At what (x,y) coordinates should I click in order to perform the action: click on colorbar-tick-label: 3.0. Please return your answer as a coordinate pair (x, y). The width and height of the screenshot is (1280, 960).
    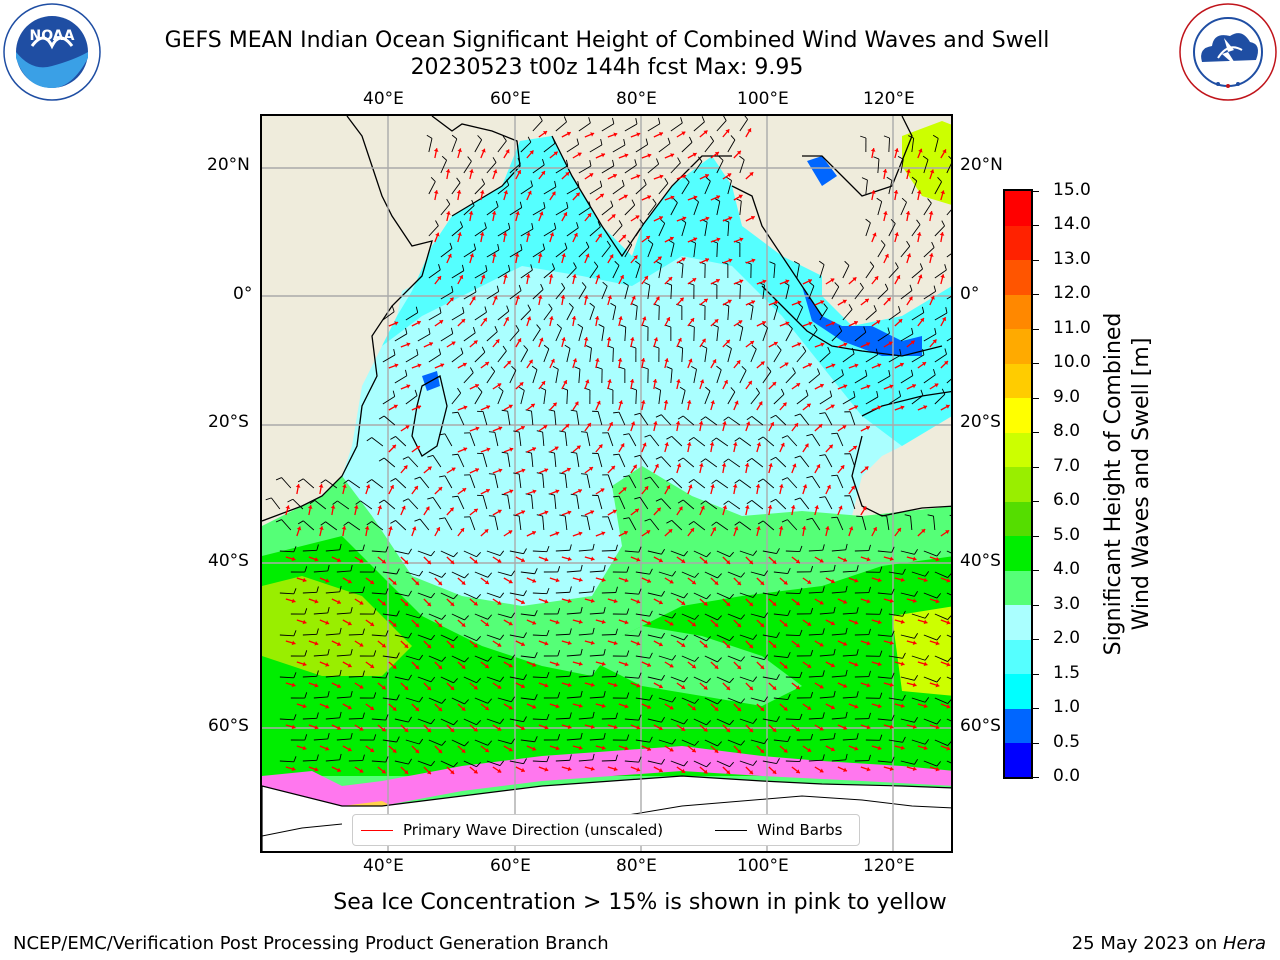
    Looking at the image, I should click on (1067, 603).